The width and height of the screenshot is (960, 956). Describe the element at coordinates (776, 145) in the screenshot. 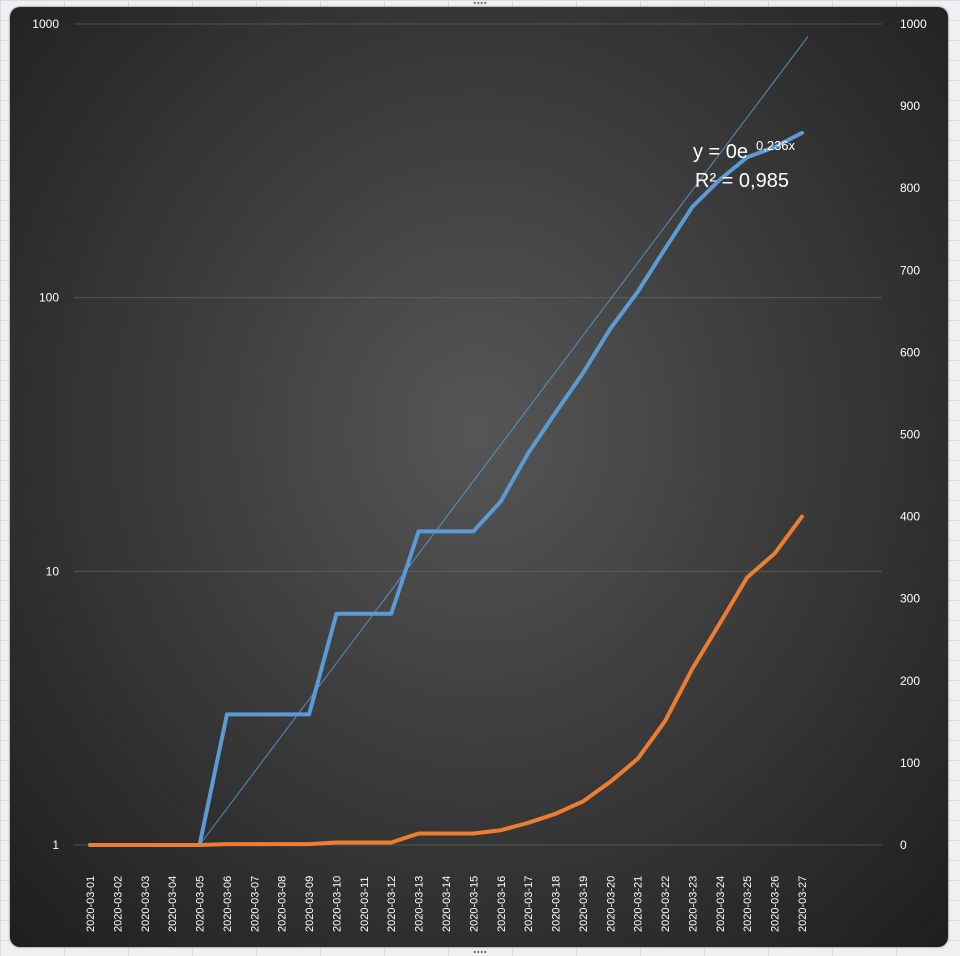

I see `trendline-exponent: 0,236x` at that location.